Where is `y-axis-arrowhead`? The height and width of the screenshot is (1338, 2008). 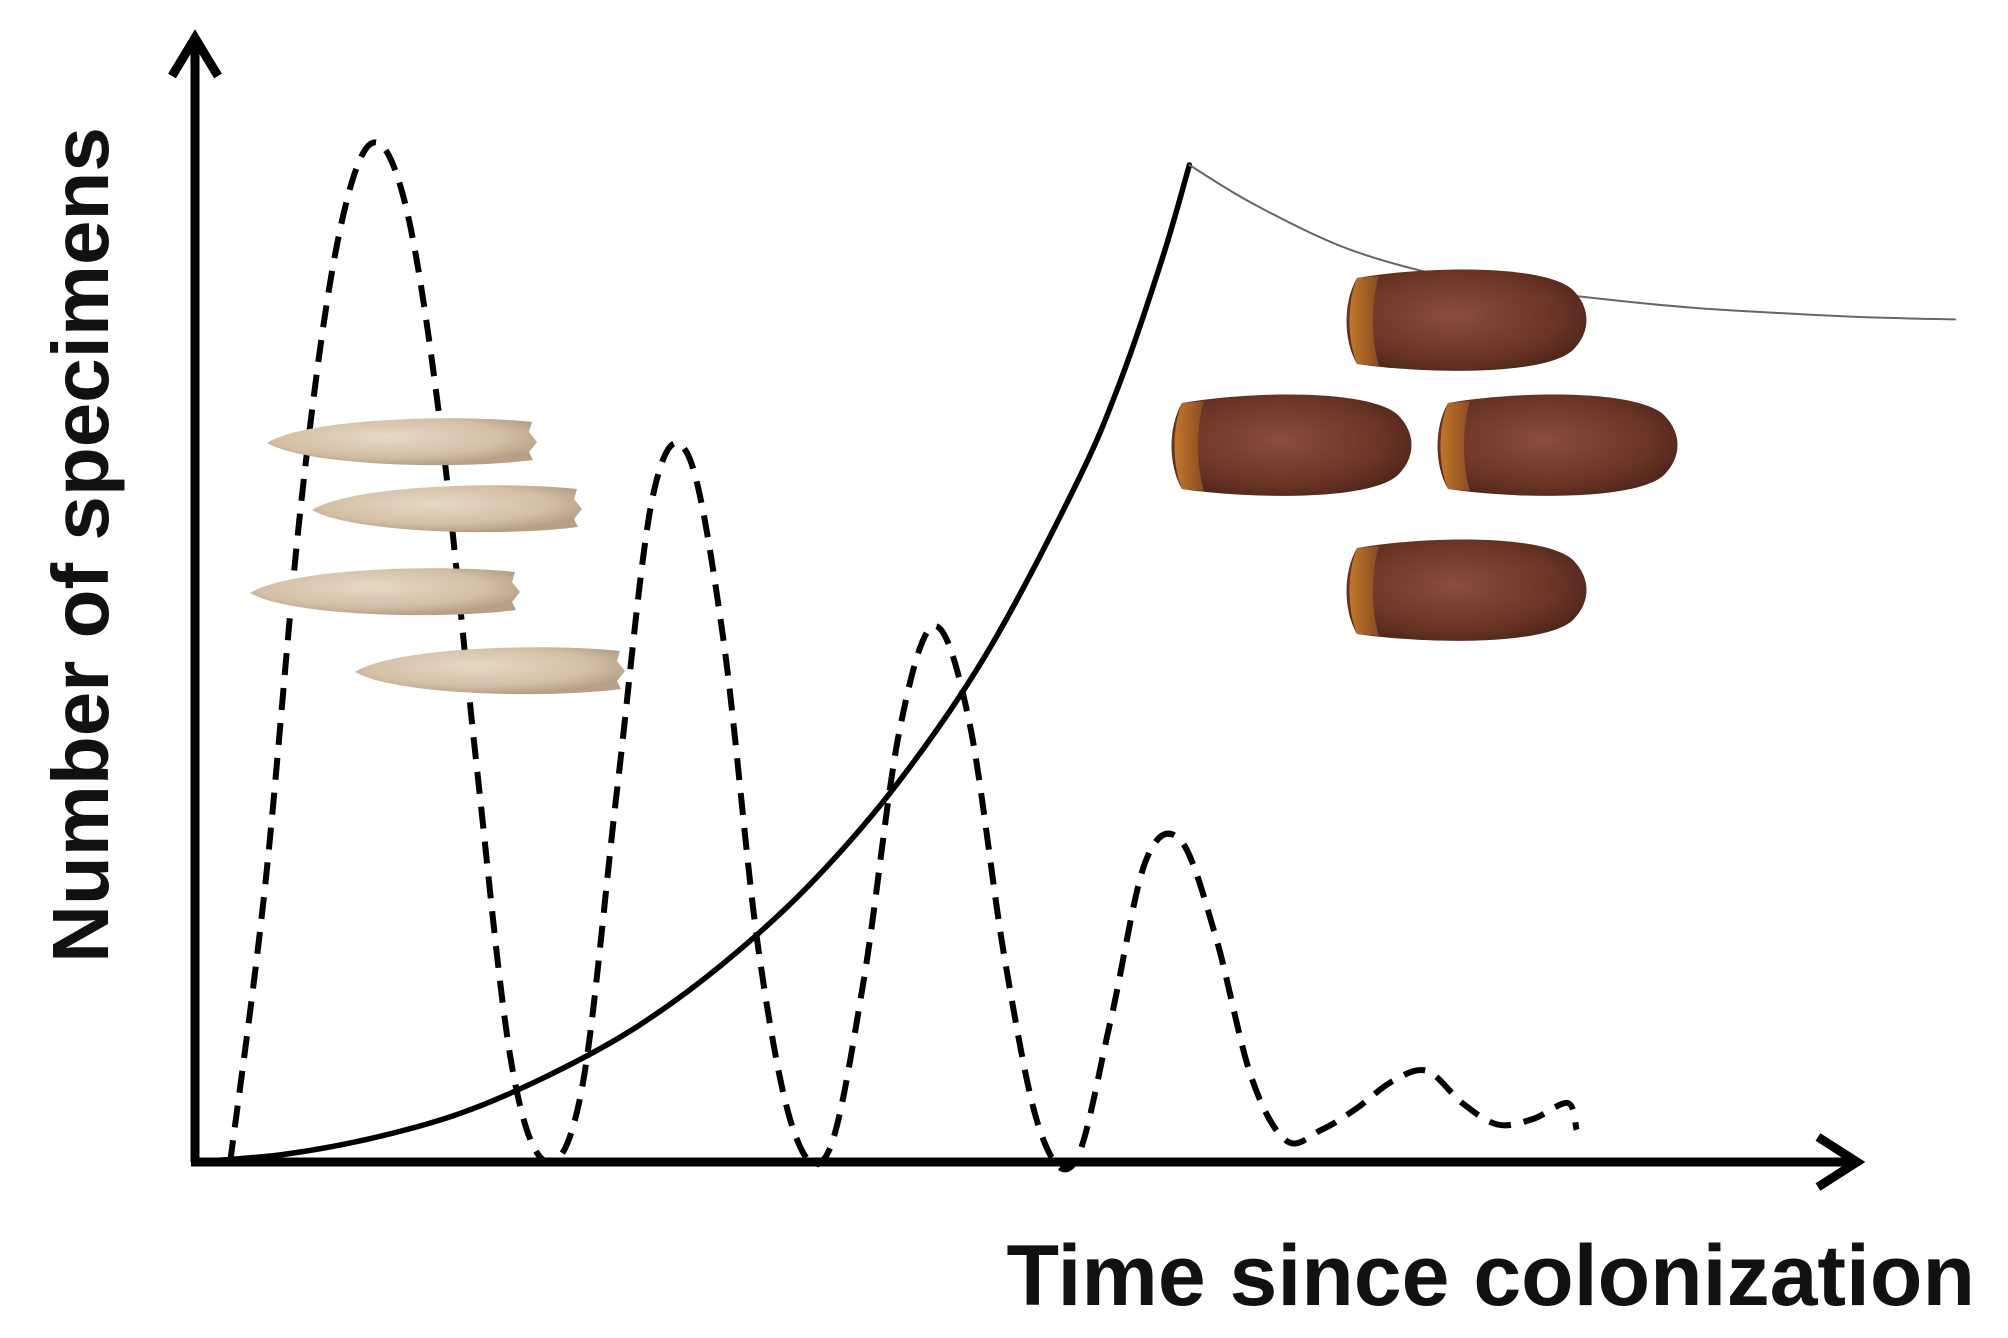 y-axis-arrowhead is located at coordinates (195, 54).